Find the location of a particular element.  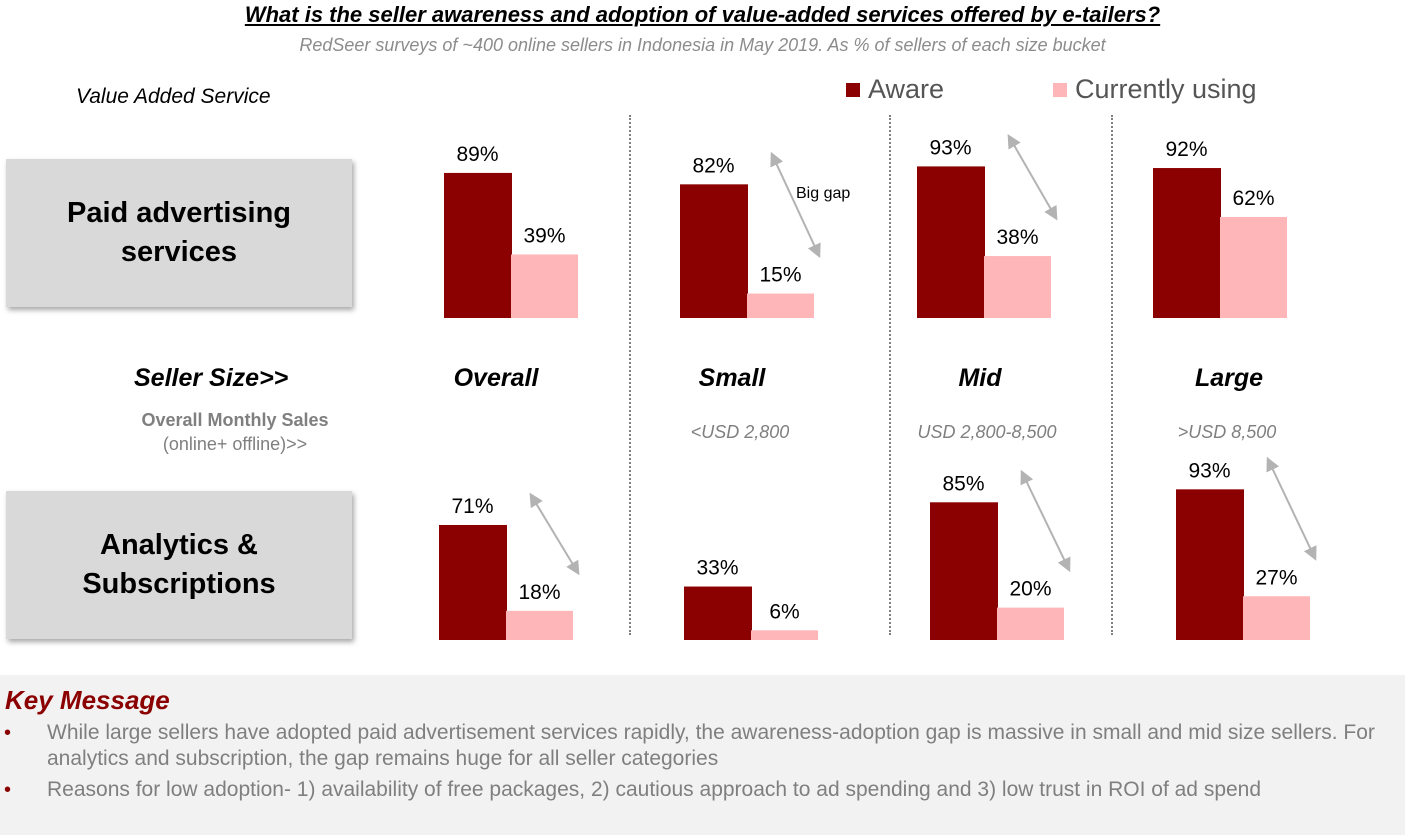

monthly-sales-line2: (online+ offline)>> is located at coordinates (235, 444).